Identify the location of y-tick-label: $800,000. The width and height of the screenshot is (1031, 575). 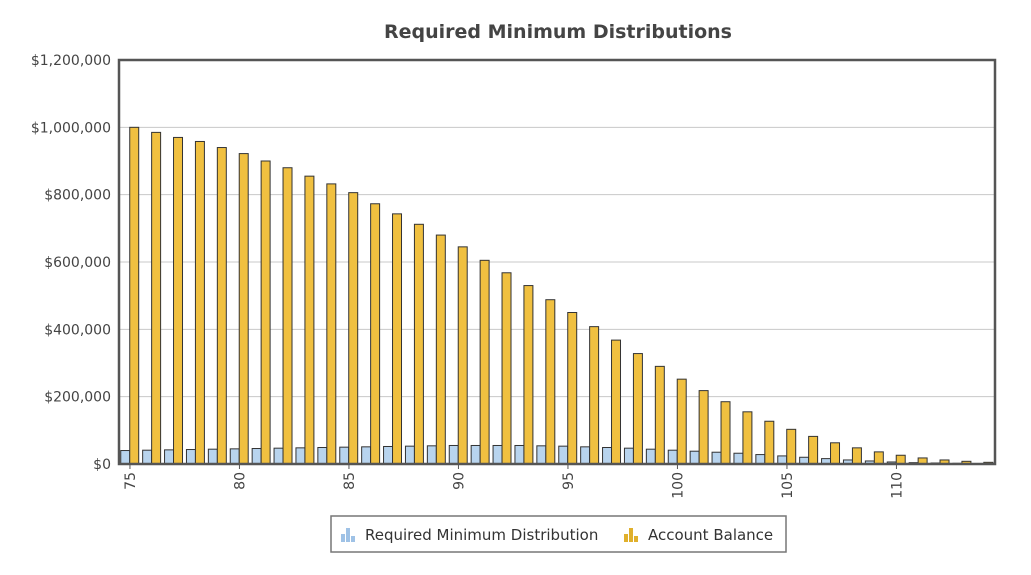
(77, 196).